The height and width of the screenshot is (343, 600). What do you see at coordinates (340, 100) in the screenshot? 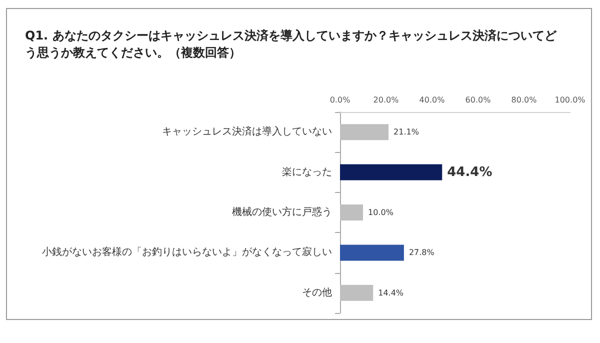
I see `x-tick-label: 0.0%` at bounding box center [340, 100].